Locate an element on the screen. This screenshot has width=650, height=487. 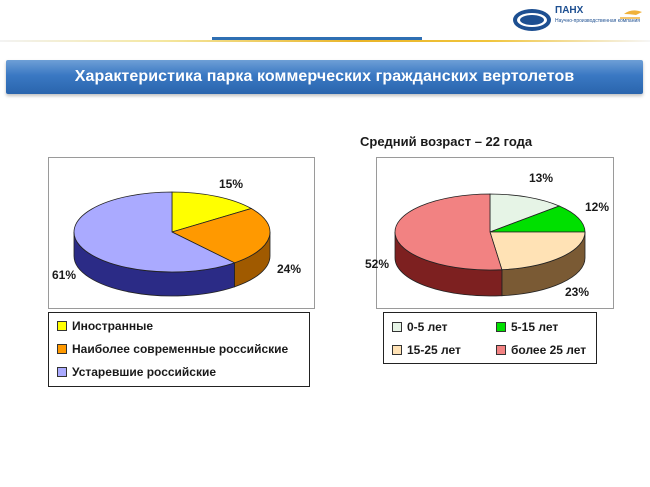
company-logo is located at coordinates (579, 20).